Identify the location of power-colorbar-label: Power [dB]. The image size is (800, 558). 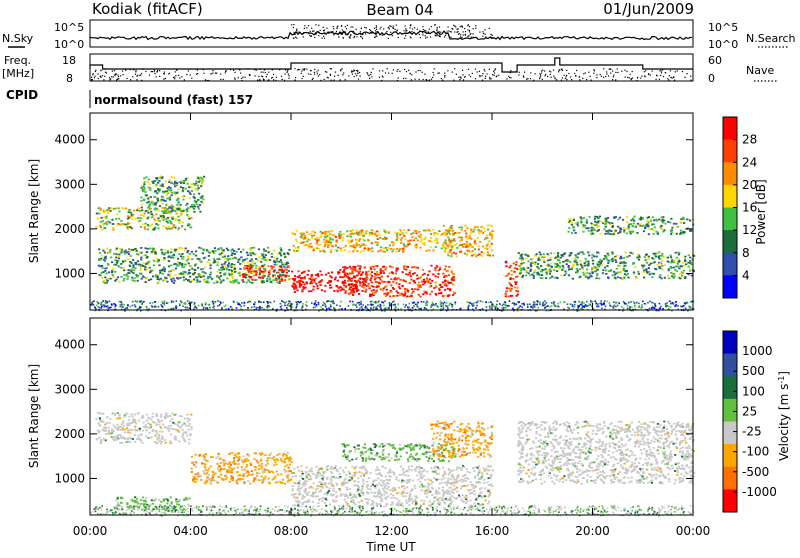
(761, 211).